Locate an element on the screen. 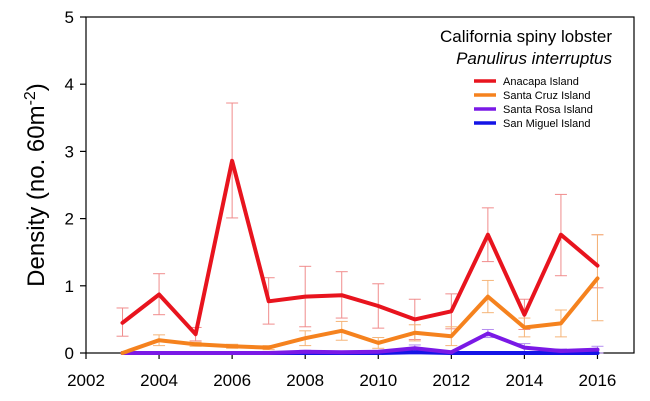 The height and width of the screenshot is (401, 650). x-tick-label: 2014 is located at coordinates (524, 380).